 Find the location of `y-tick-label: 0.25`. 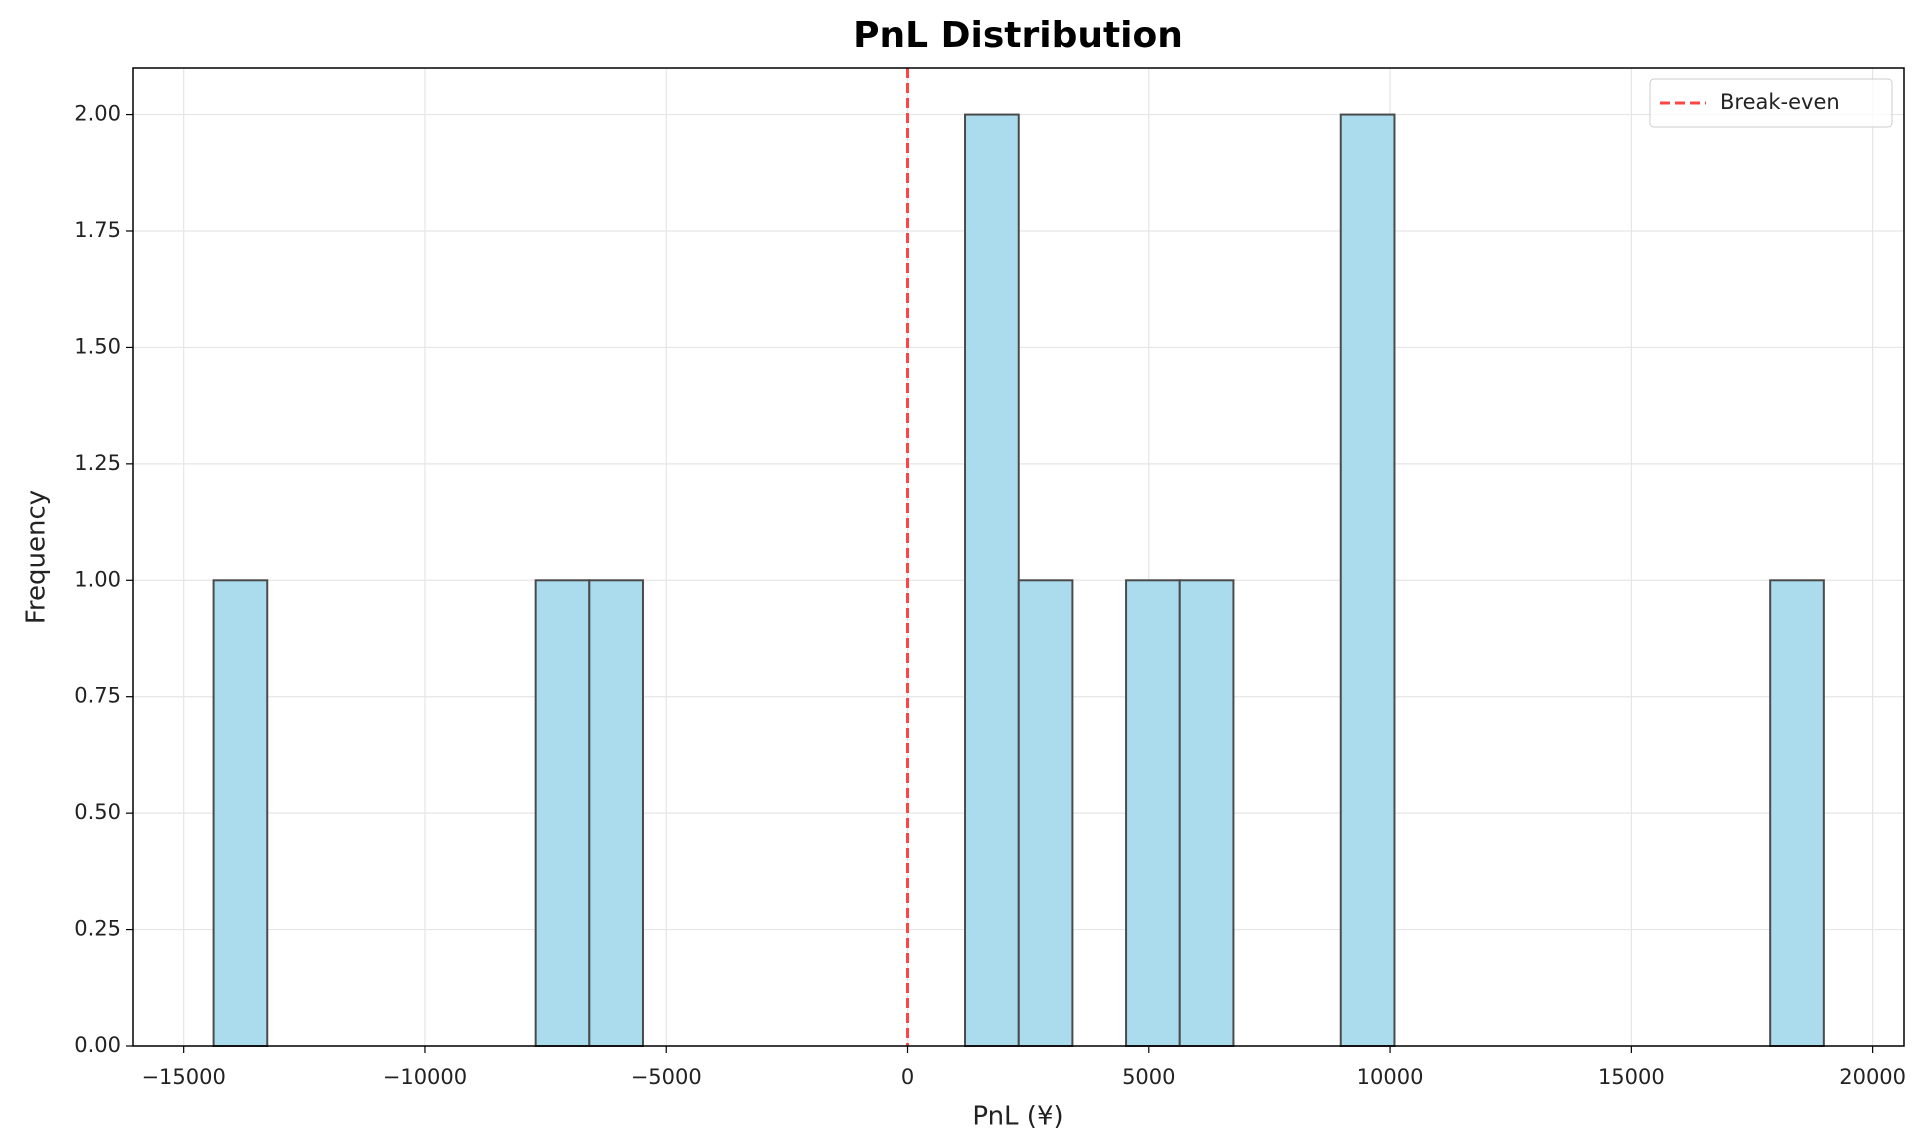

y-tick-label: 0.25 is located at coordinates (97, 929).